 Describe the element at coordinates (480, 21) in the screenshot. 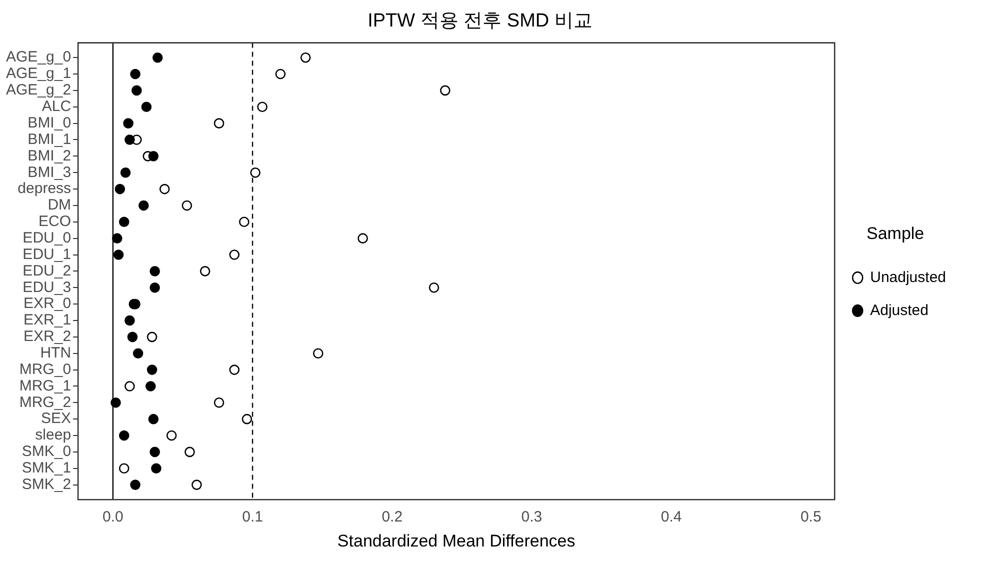

I see `chart-title: IPTW 적용 전후 SMD 비교` at that location.